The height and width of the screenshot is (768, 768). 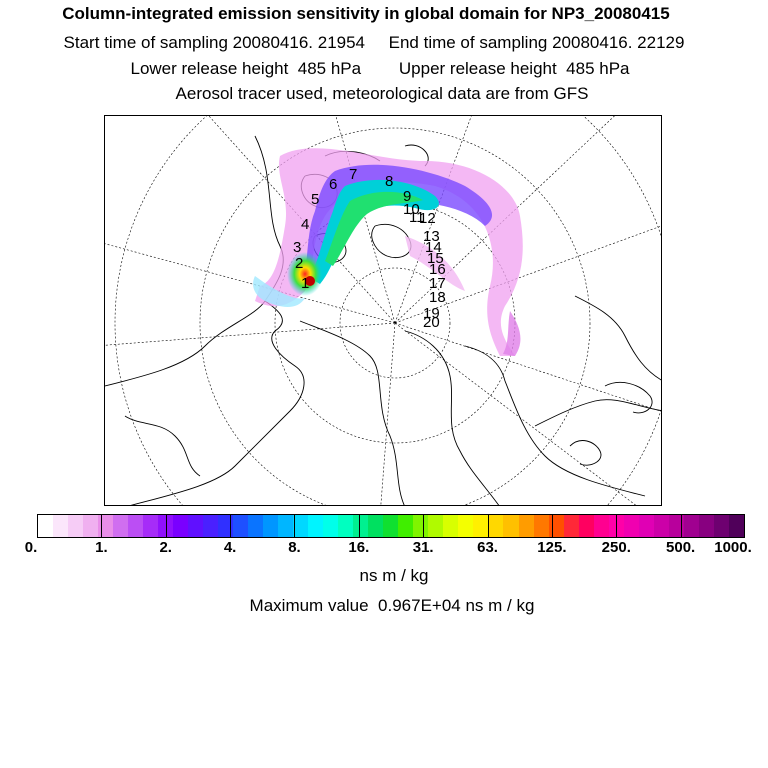 I want to click on colorbar-tick-label: 0., so click(x=31, y=547).